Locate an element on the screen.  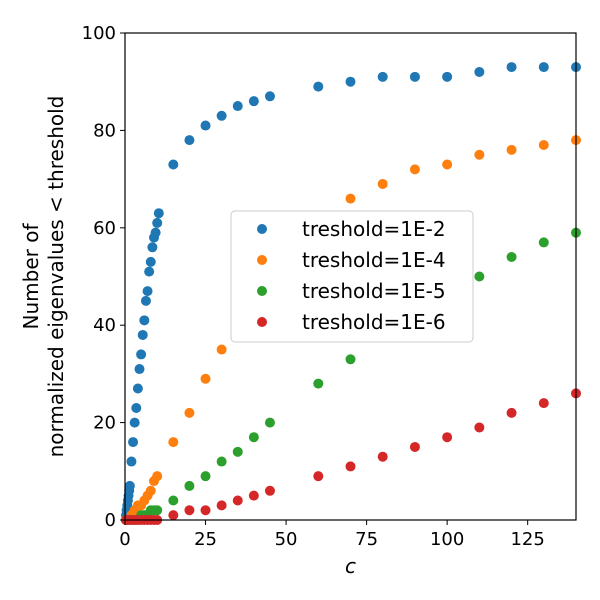
x-tick-label-3: 75 is located at coordinates (366, 539).